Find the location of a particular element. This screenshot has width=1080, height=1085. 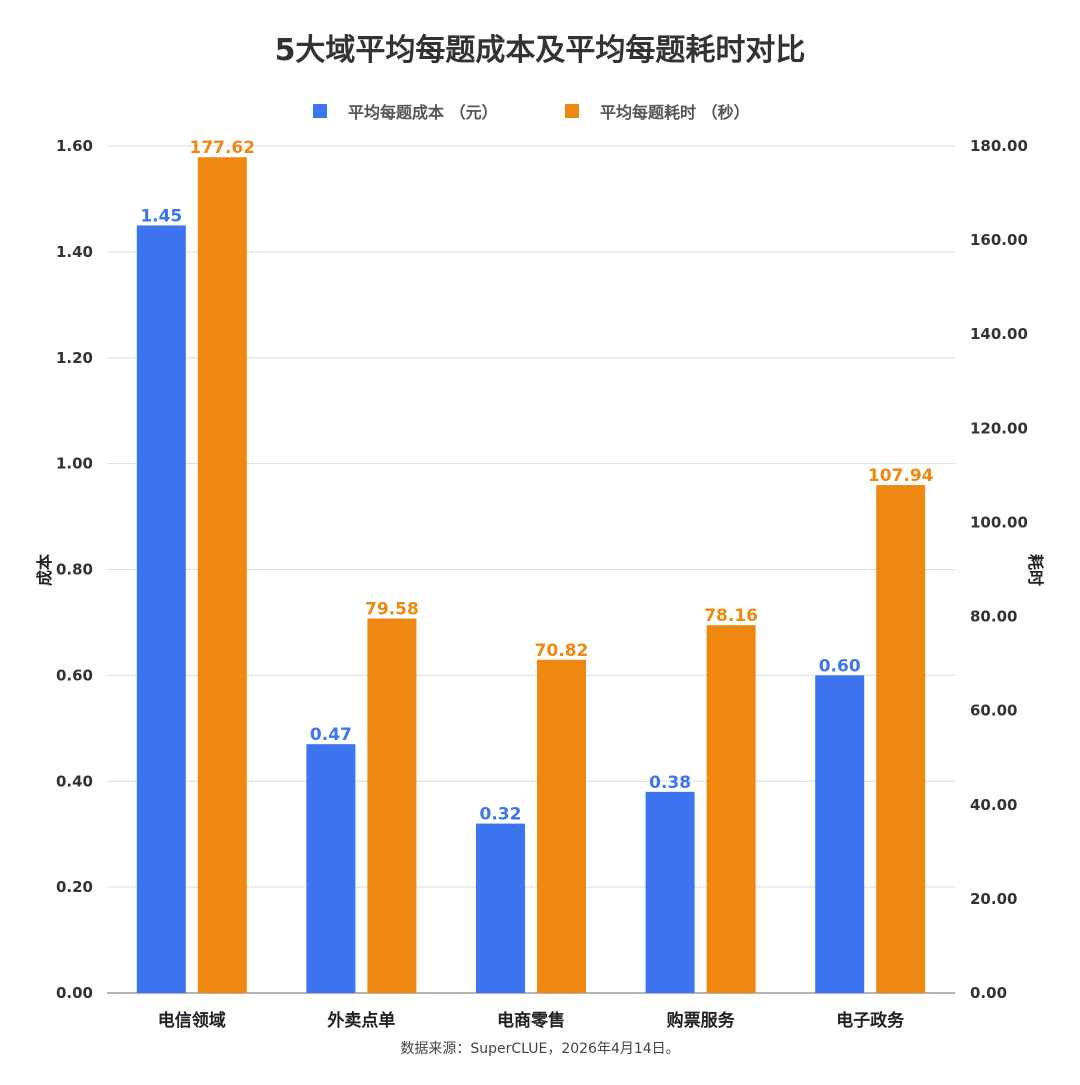

category-label: 电子政务 is located at coordinates (870, 1020).